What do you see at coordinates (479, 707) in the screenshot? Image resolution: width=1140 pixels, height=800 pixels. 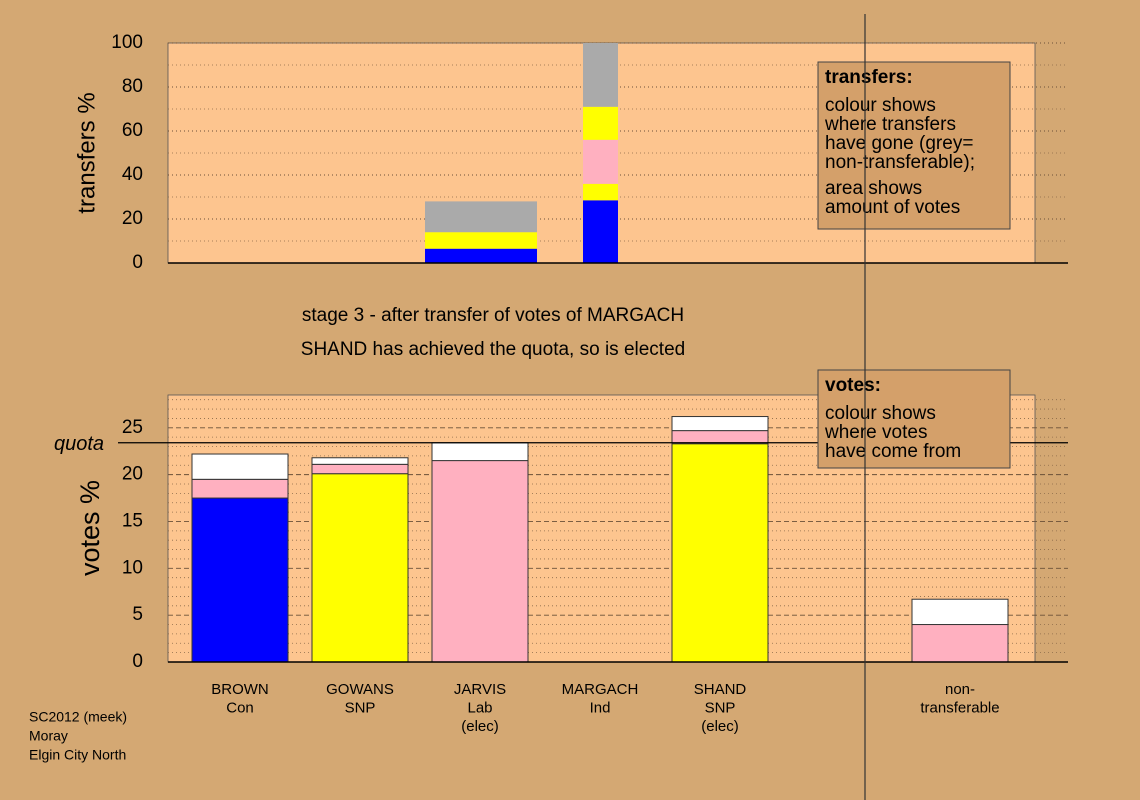 I see `x-tick-label: Lab` at bounding box center [479, 707].